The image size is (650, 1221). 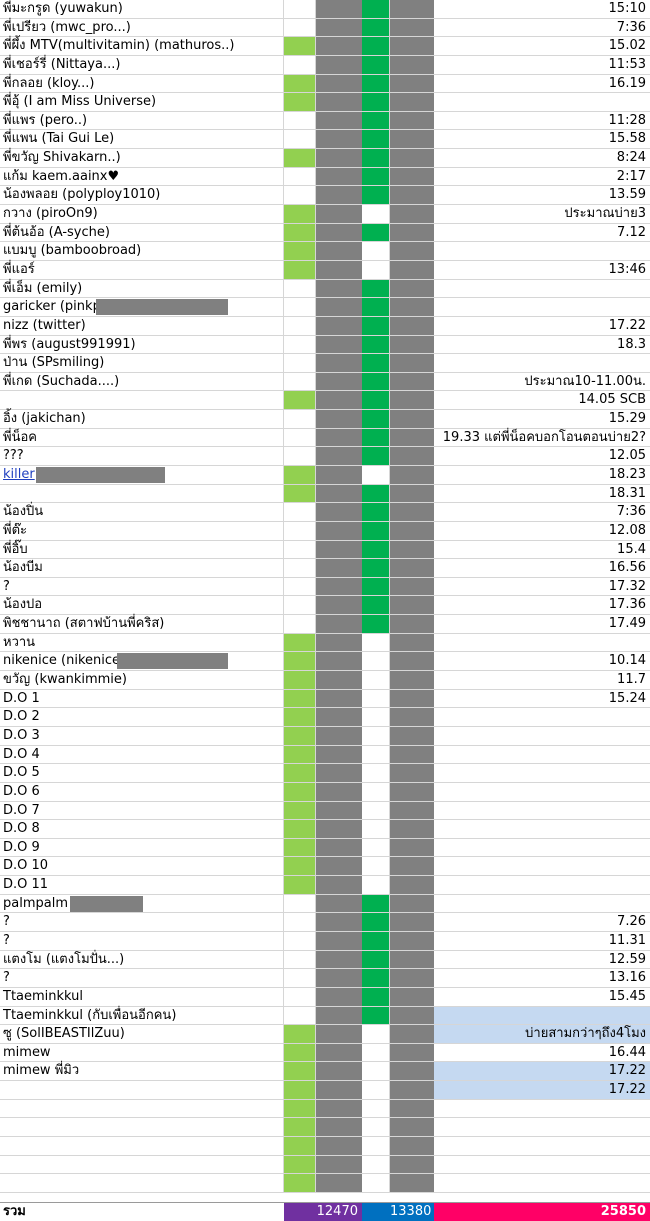 I want to click on note-cell: 7:36, so click(x=542, y=512).